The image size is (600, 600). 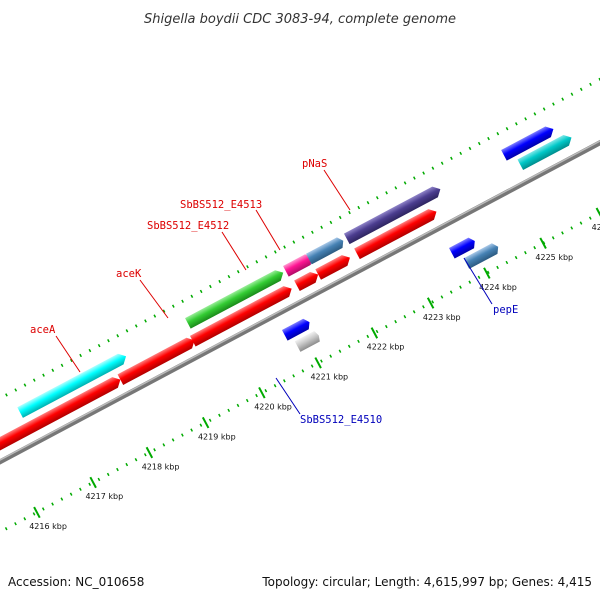 I want to click on accession-text: Accession: NC_010658, so click(x=76, y=582).